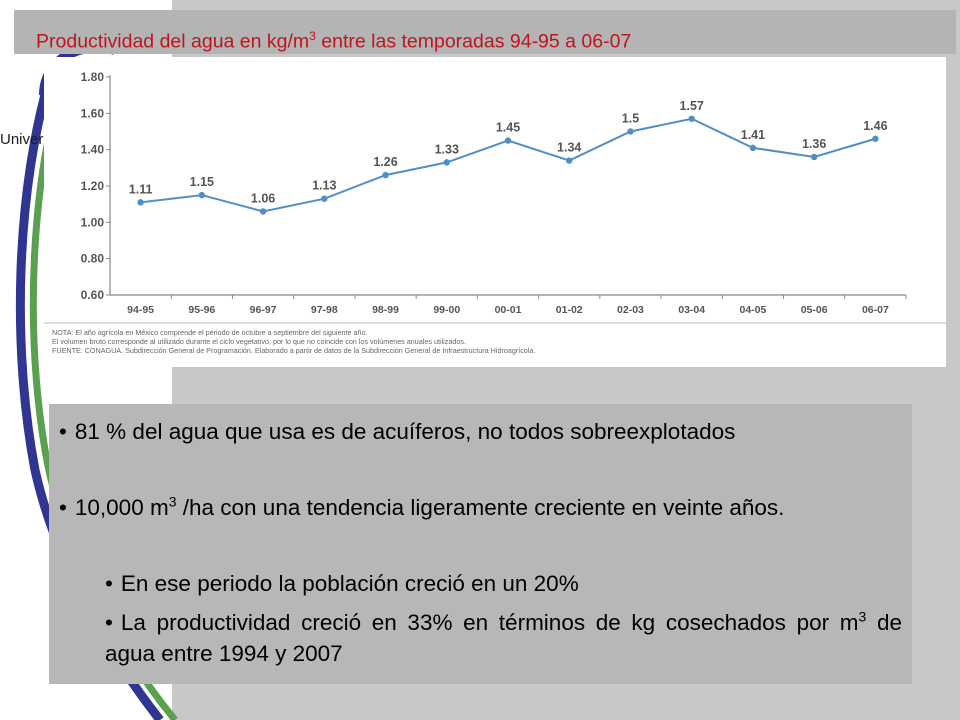 Image resolution: width=960 pixels, height=720 pixels. What do you see at coordinates (202, 182) in the screenshot?
I see `data-label: 1.15` at bounding box center [202, 182].